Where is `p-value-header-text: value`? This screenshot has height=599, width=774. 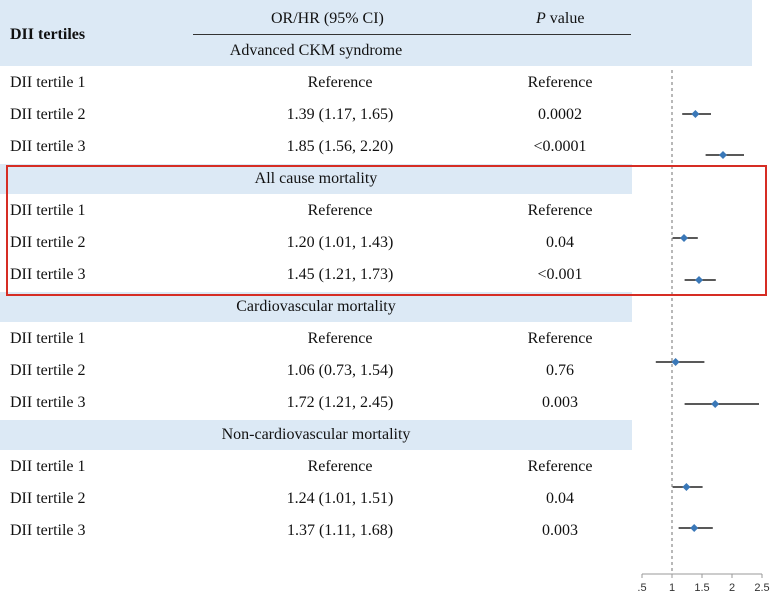
p-value-header-text: value is located at coordinates (565, 18).